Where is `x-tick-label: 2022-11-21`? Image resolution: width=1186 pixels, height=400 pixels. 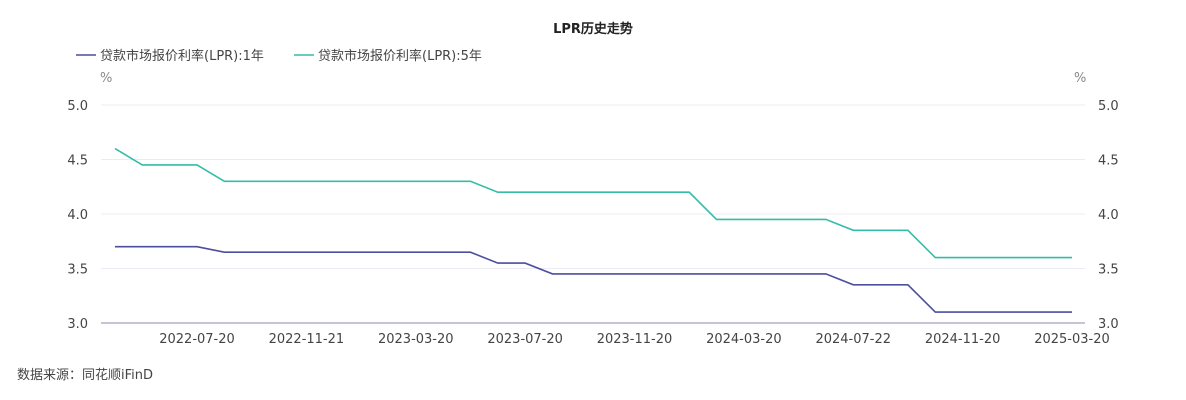
x-tick-label: 2022-11-21 is located at coordinates (307, 339).